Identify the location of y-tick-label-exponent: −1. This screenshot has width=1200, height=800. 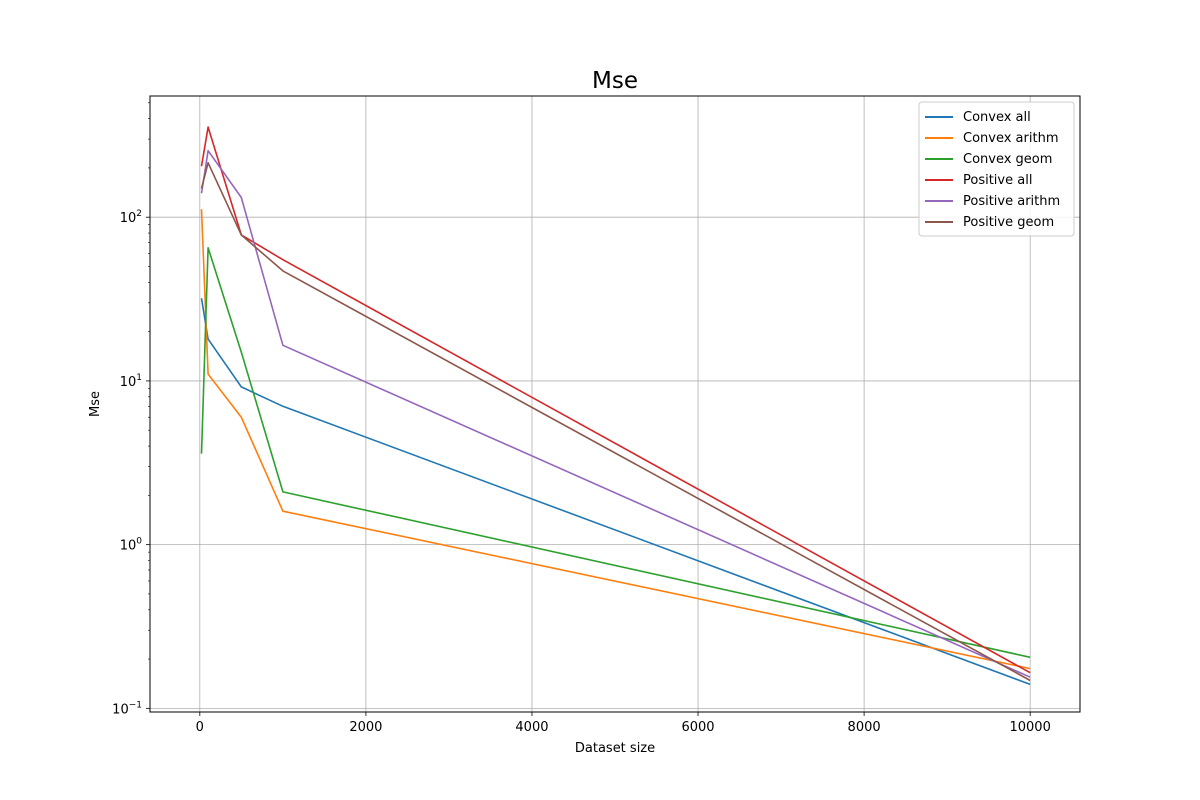
(135, 705).